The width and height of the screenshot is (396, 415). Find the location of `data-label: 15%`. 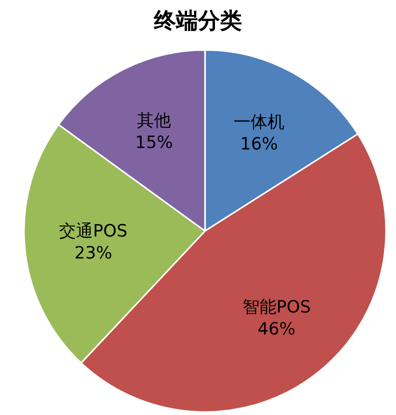

data-label: 15% is located at coordinates (154, 143).